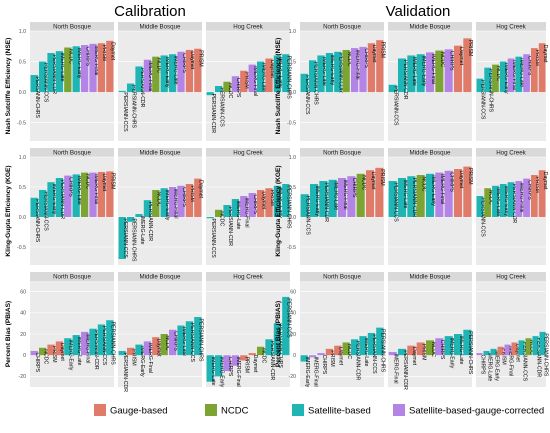 The image size is (550, 433). What do you see at coordinates (79, 351) in the screenshot?
I see `bar-label-calibration-pbias-north-bosque-imerg-late: IMERG-Late` at bounding box center [79, 351].